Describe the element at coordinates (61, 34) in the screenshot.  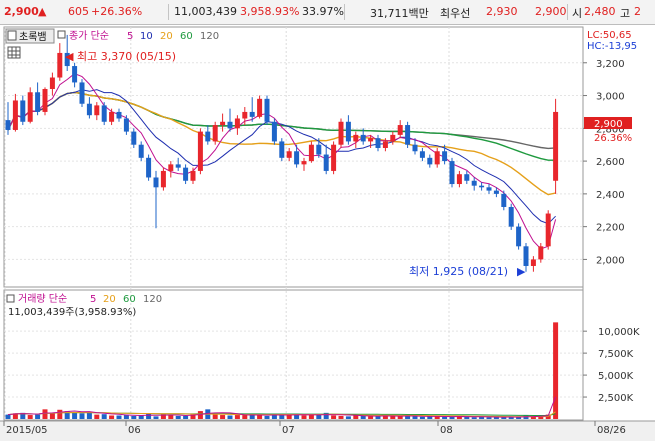
I see `indicator-settings-icon` at that location.